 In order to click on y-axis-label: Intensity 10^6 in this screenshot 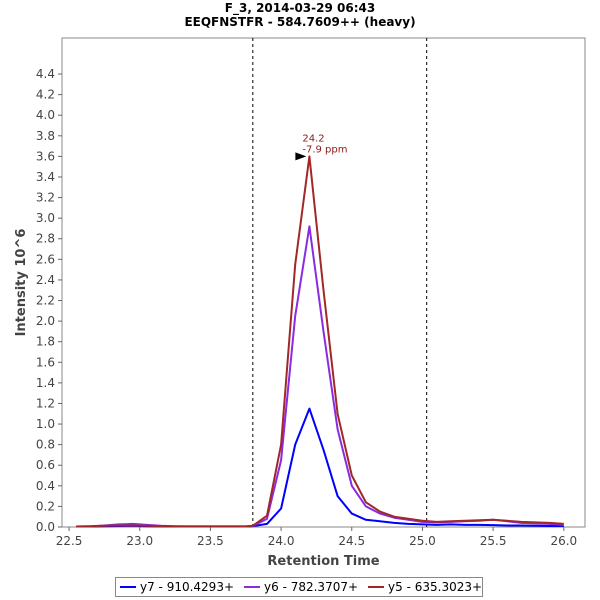, I will do `click(21, 283)`.